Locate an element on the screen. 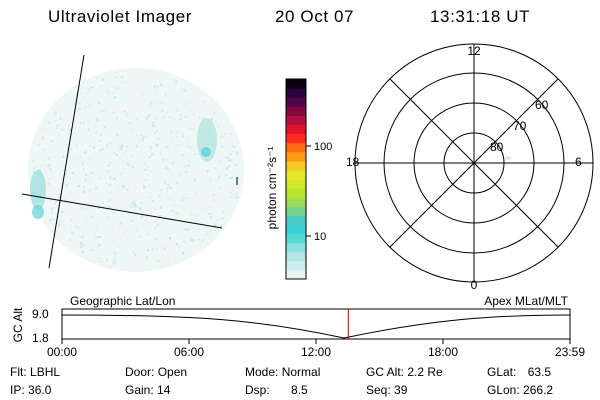 Image resolution: width=600 pixels, height=400 pixels. info-dsp-value: 8.5 is located at coordinates (299, 390).